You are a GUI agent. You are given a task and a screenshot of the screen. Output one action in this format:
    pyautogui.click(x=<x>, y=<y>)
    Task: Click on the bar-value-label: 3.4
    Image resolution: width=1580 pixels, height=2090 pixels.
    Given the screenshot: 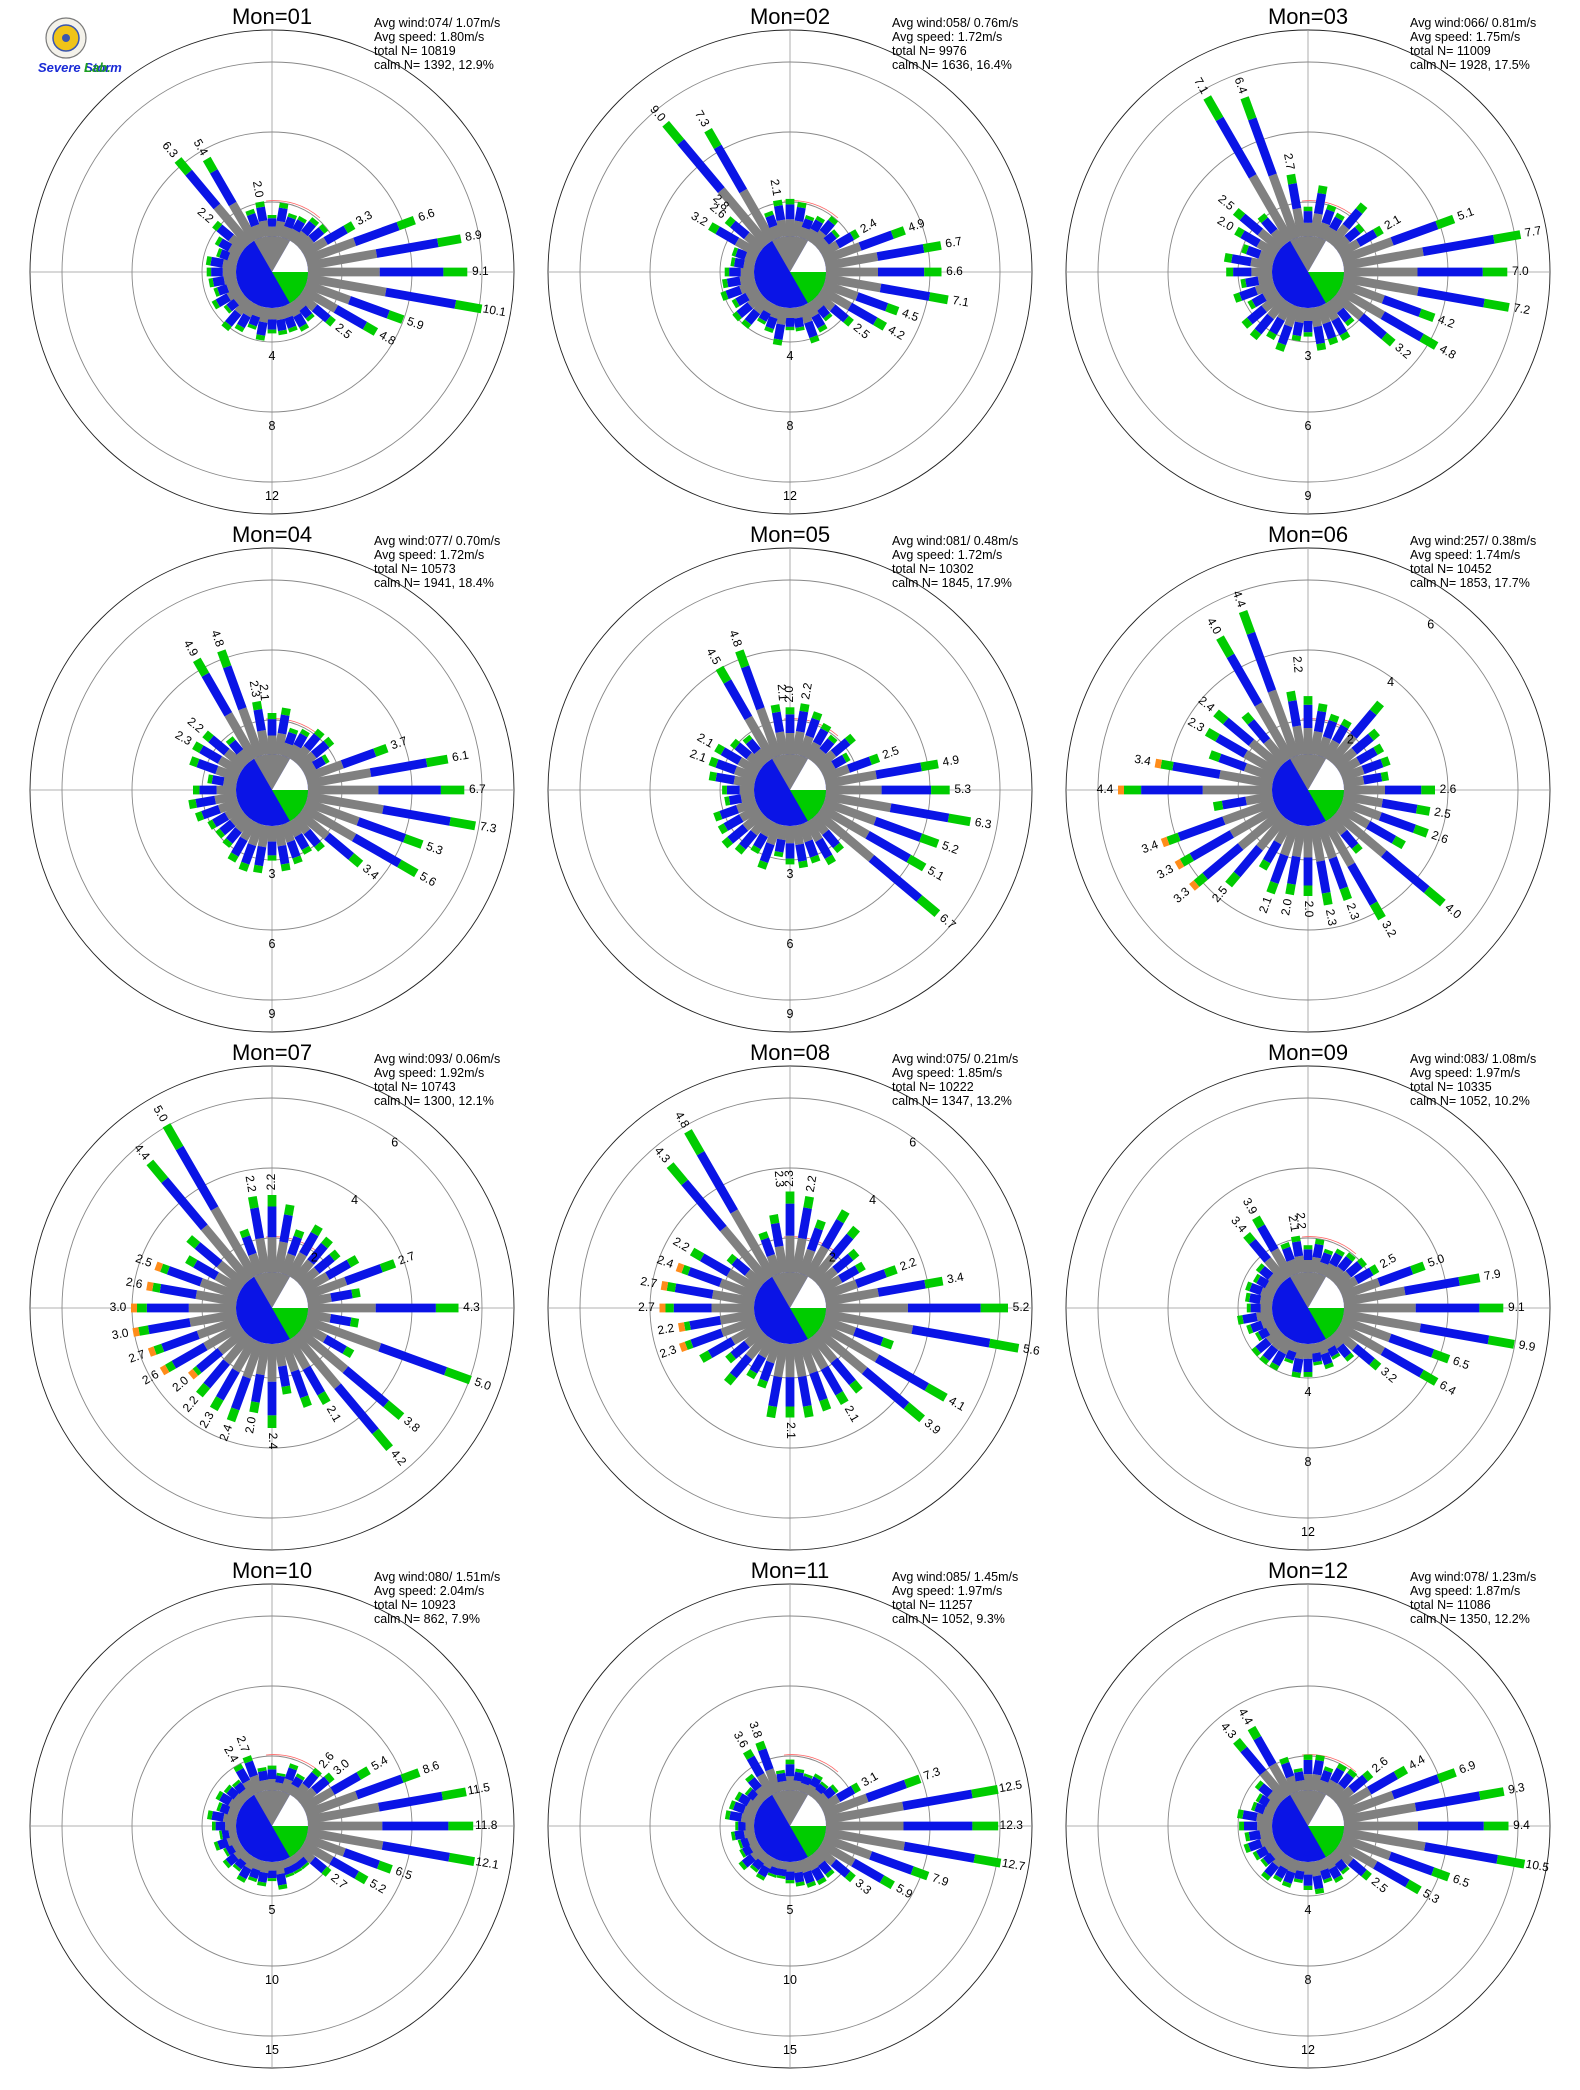 What is the action you would take?
    pyautogui.click(x=371, y=872)
    